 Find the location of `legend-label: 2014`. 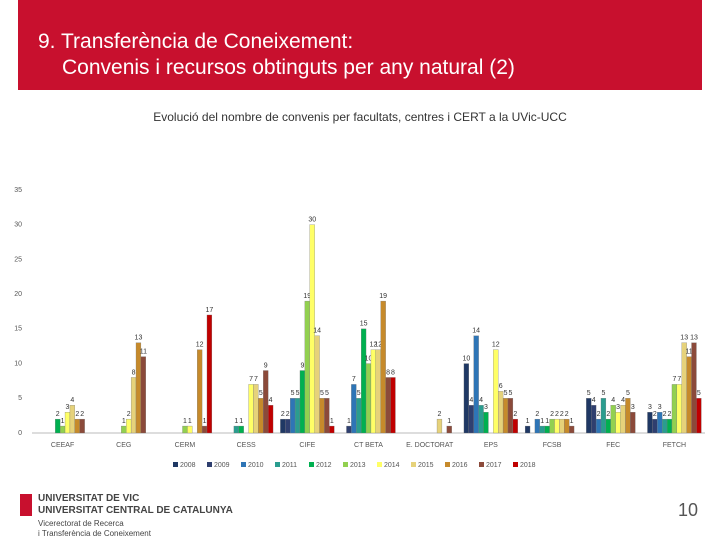

legend-label: 2014 is located at coordinates (392, 465).